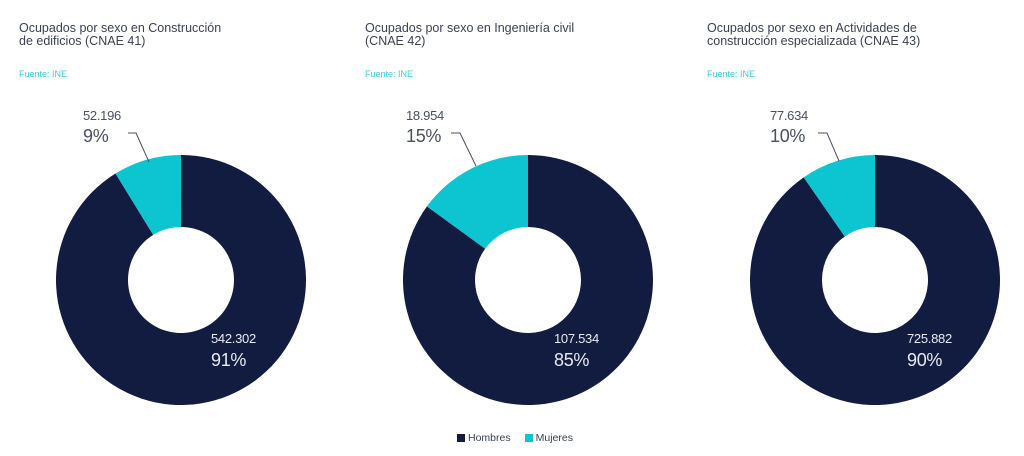 This screenshot has width=1024, height=456. I want to click on hombres-value-label: 542.302, so click(233, 338).